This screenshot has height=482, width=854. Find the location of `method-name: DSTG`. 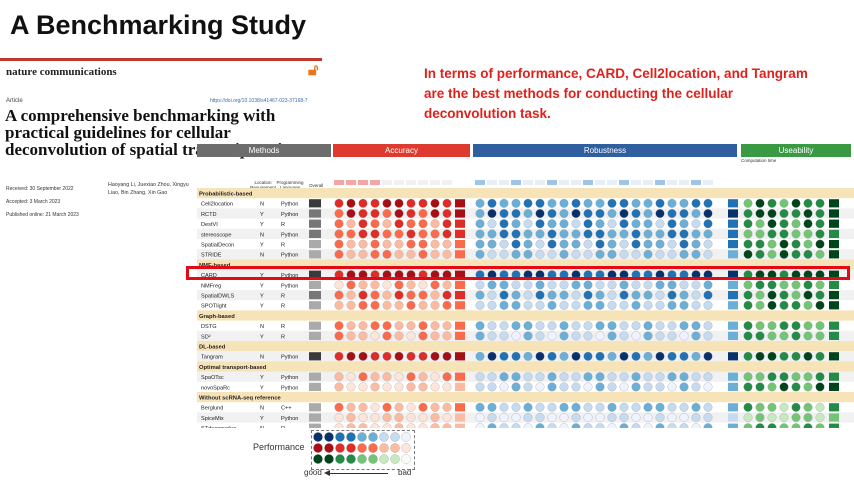

method-name: DSTG is located at coordinates (209, 327).